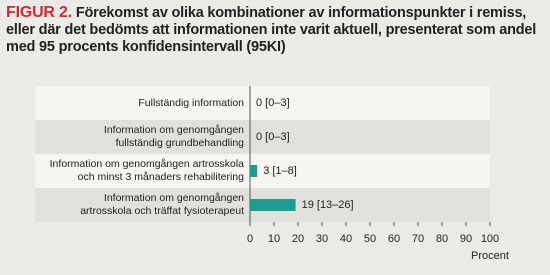 The image size is (550, 275). Describe the element at coordinates (418, 239) in the screenshot. I see `x-tick-label: 70` at that location.